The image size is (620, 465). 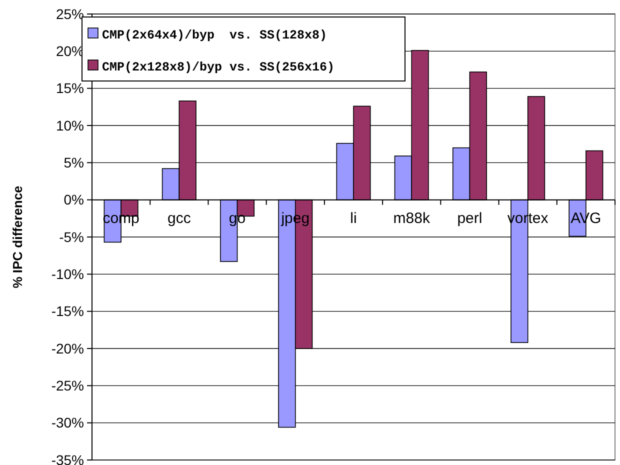 I want to click on legend-label: CMP(2x128x8)/byp vs. SS(256x16), so click(x=218, y=67).